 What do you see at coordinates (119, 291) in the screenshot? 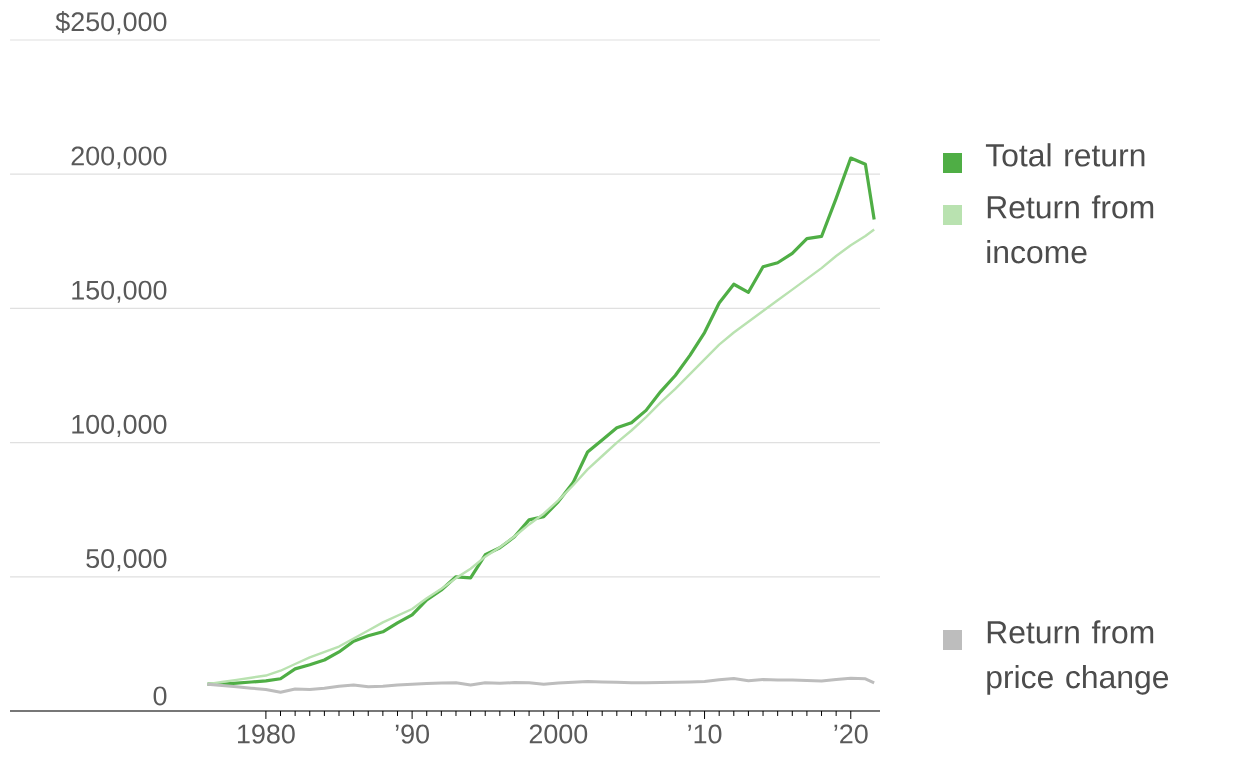
I see `y-tick-label: 150,000` at bounding box center [119, 291].